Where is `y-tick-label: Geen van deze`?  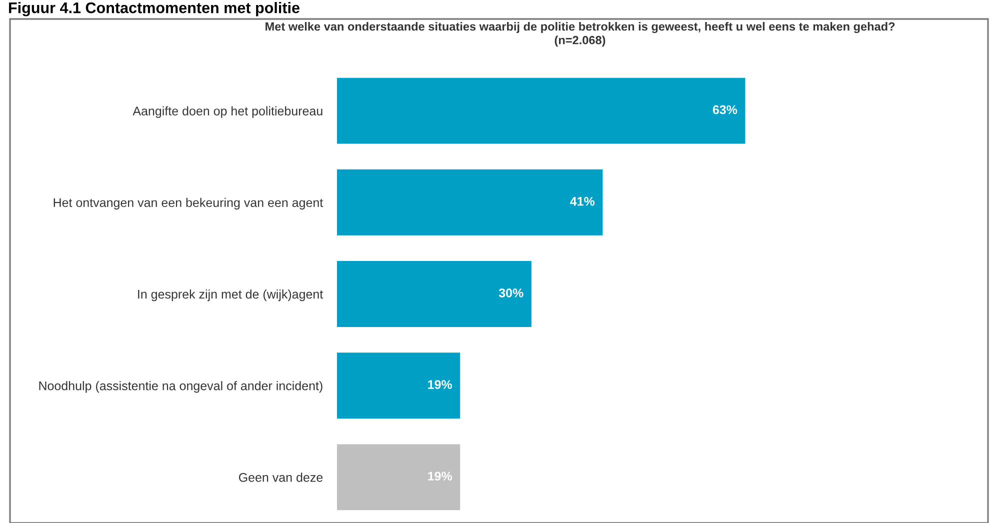
y-tick-label: Geen van deze is located at coordinates (280, 477).